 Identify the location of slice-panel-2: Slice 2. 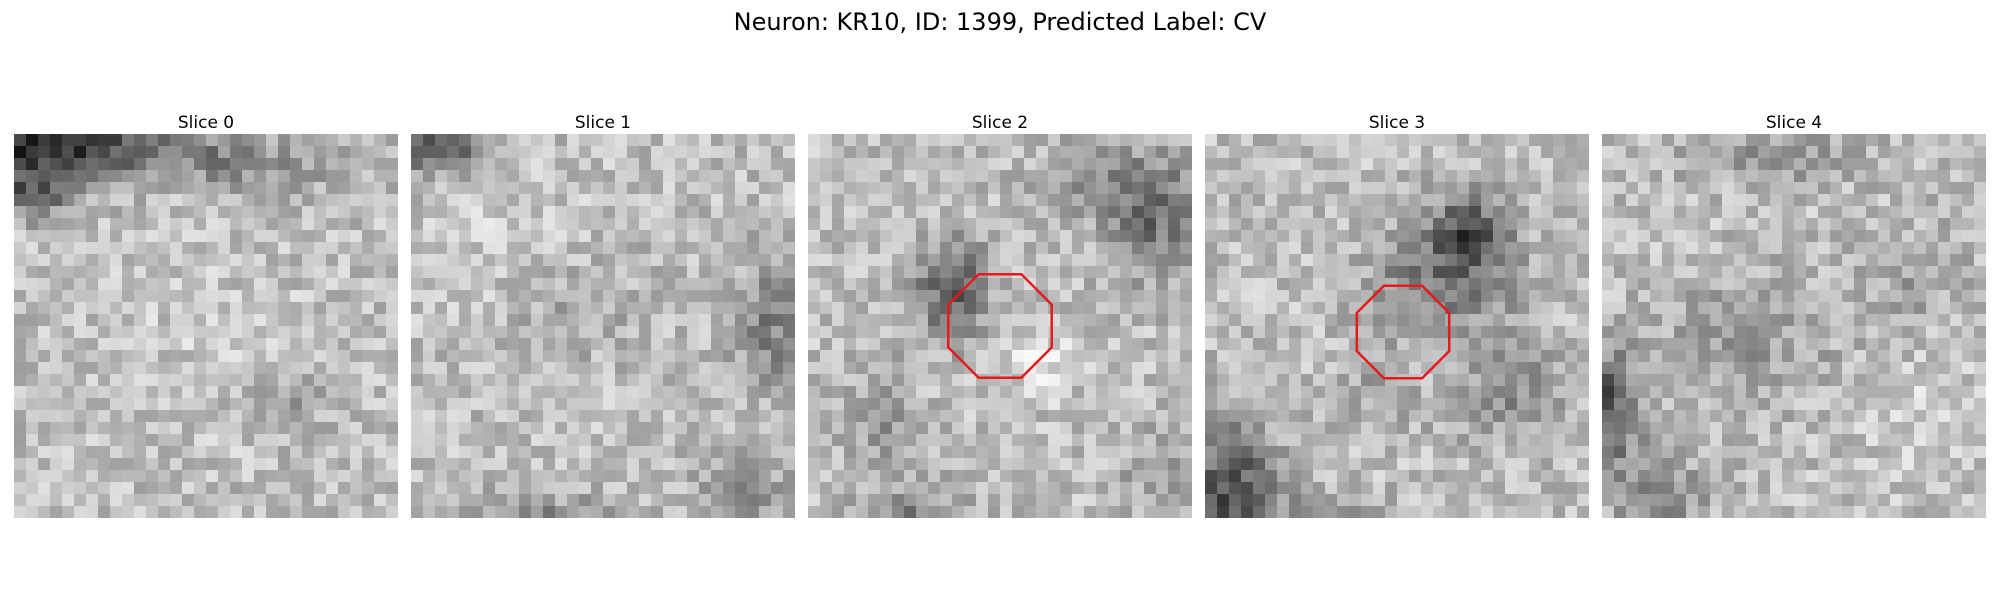
(1000, 314).